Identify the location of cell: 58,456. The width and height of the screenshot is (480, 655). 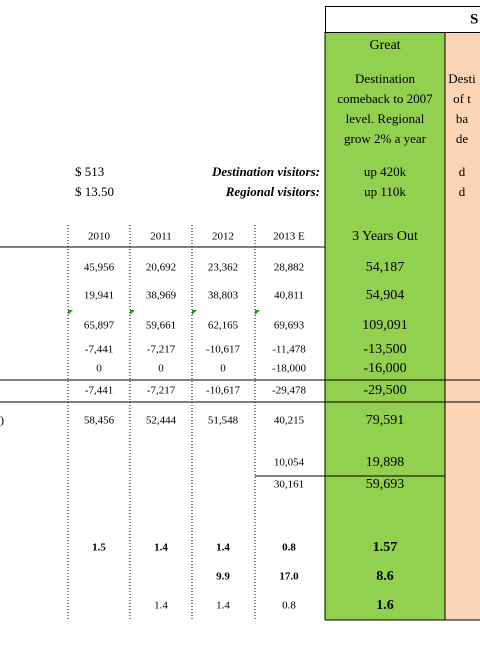
(99, 421).